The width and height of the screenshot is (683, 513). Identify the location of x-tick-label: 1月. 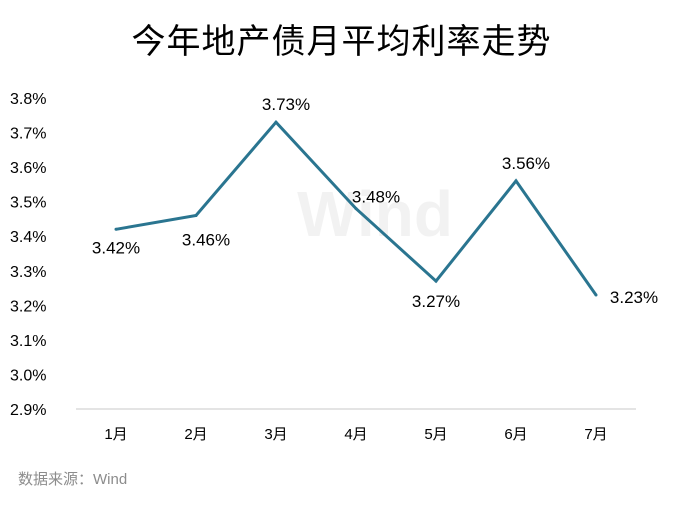
(115, 434).